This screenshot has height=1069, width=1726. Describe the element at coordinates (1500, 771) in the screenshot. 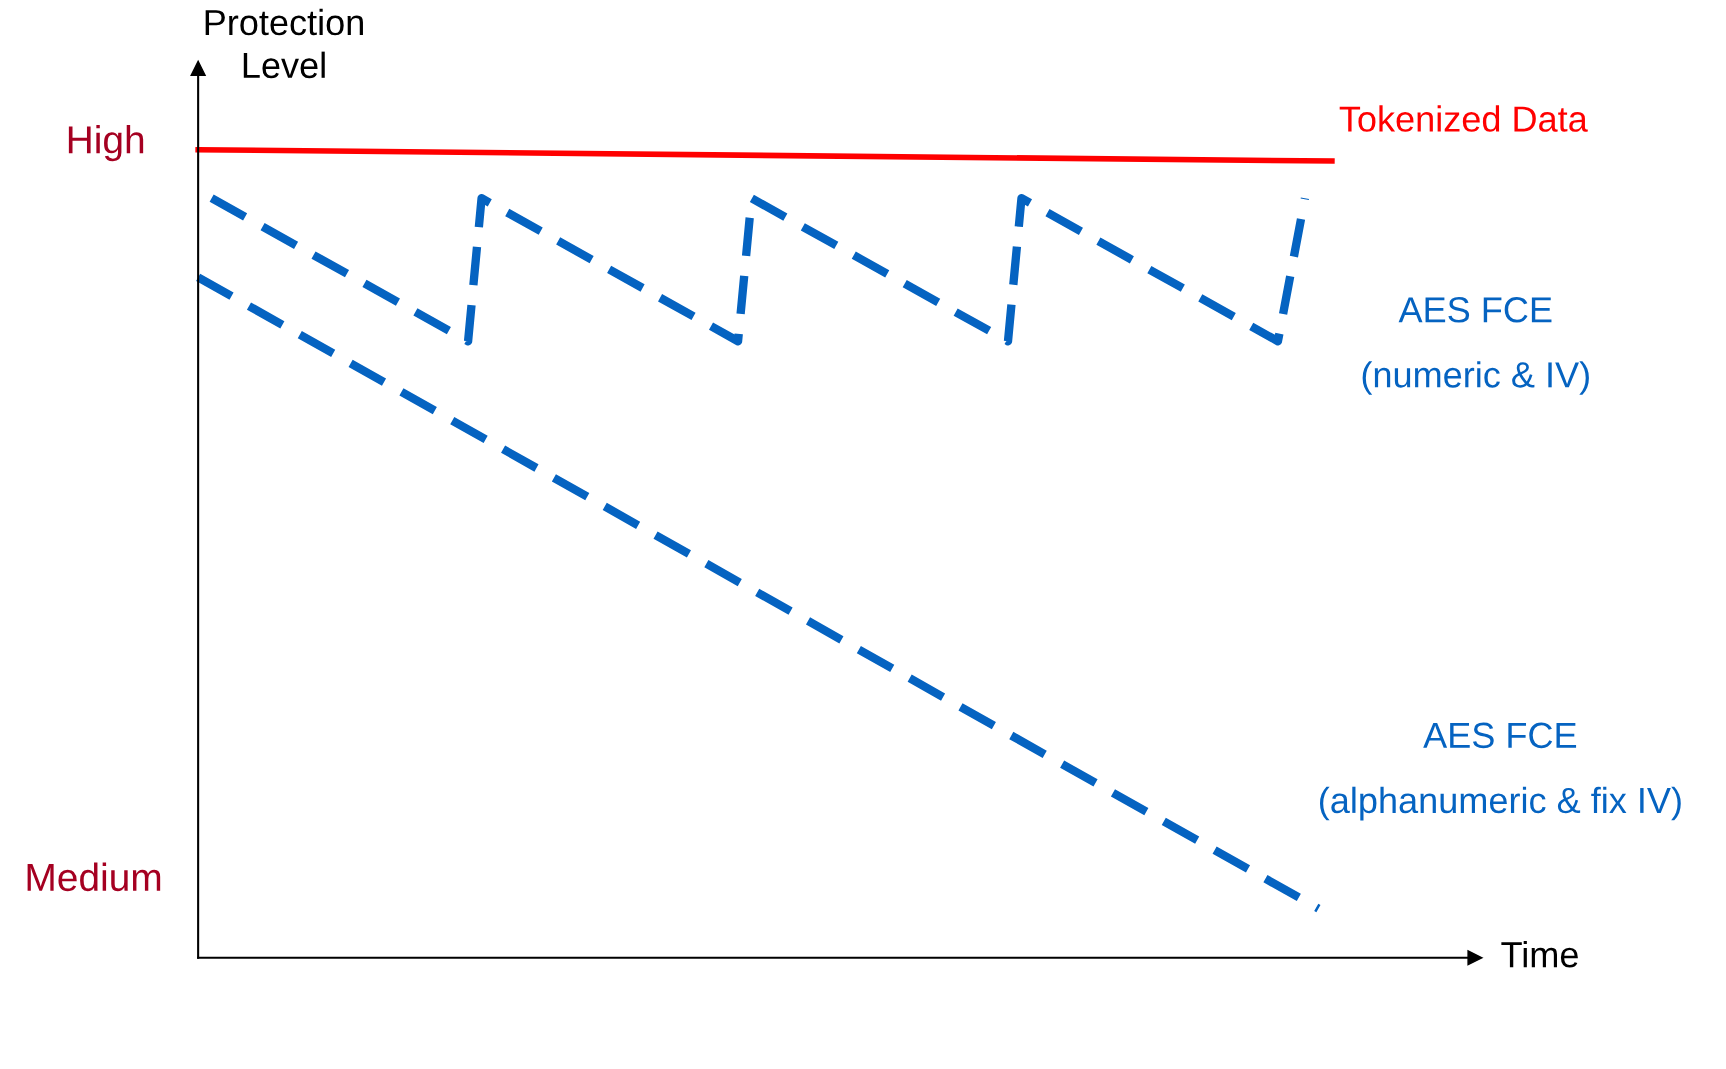

I see `text: AES FCE (alphanumeric & fix IV)` at that location.